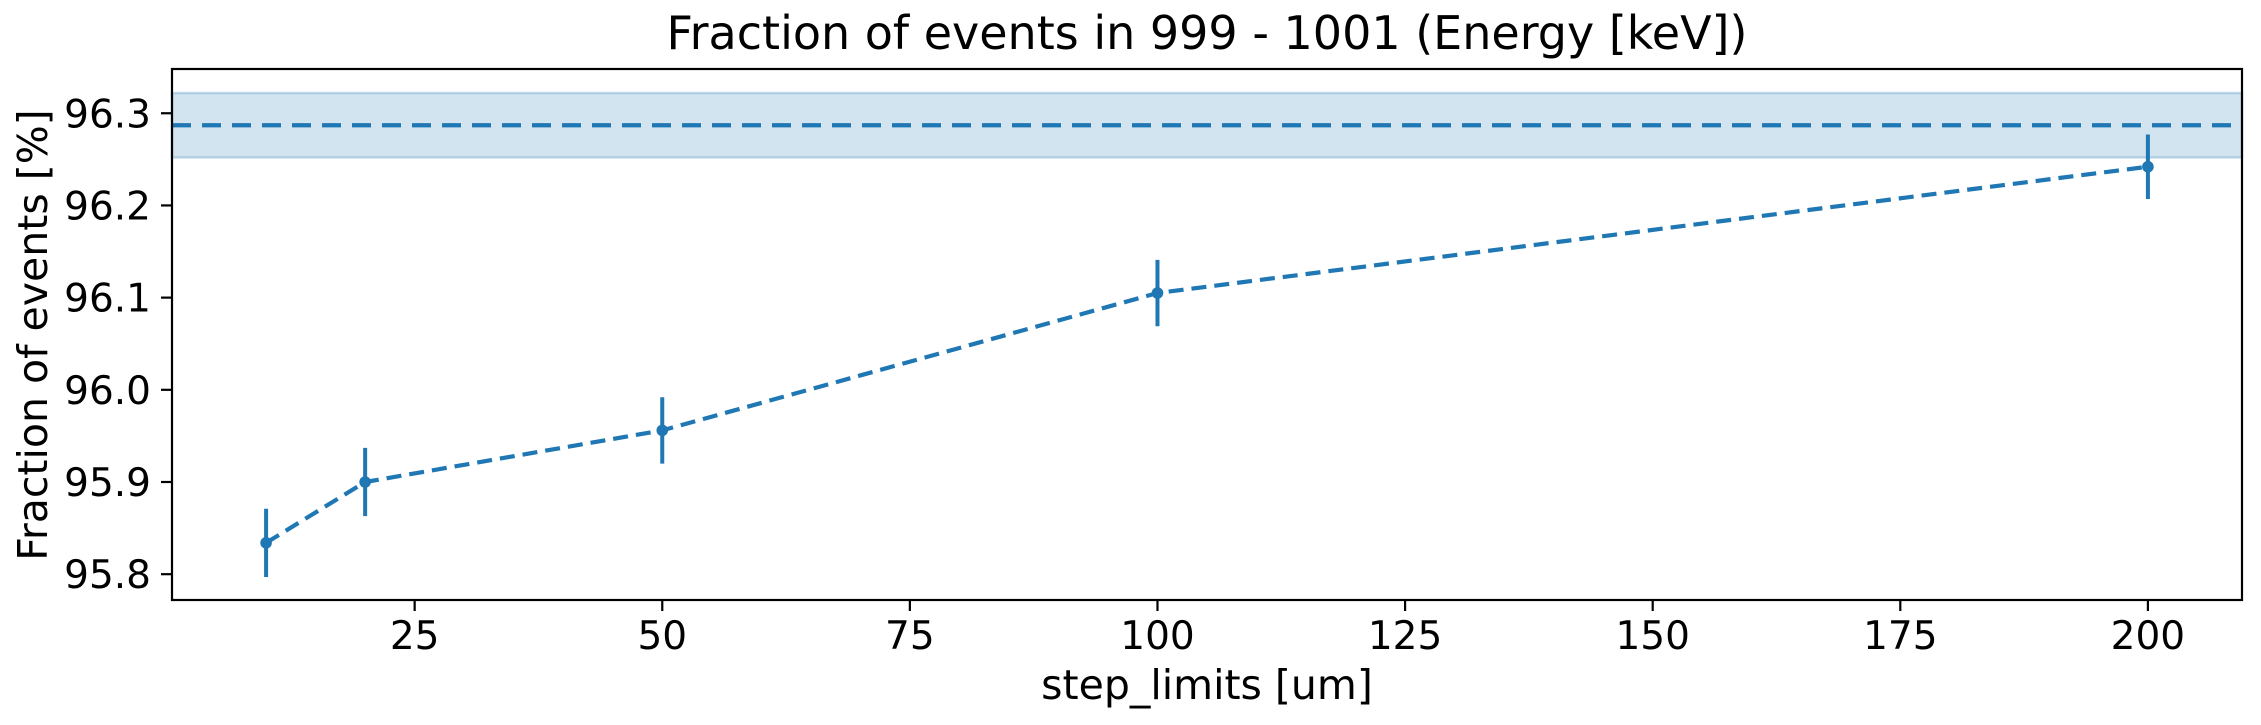 This screenshot has height=725, width=2261. Describe the element at coordinates (1652, 636) in the screenshot. I see `x-tick-label: 150` at that location.